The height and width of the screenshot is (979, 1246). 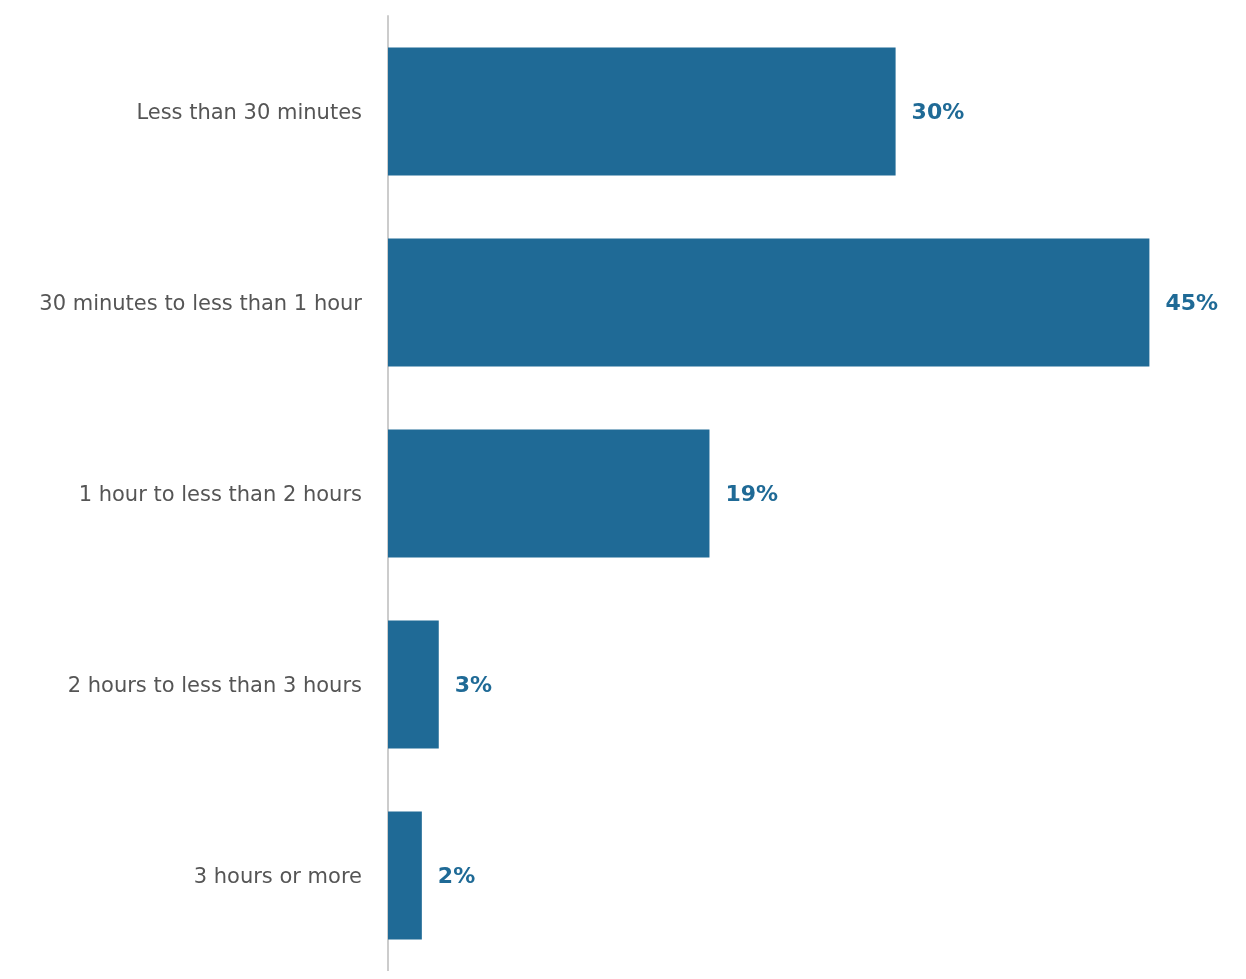 What do you see at coordinates (473, 684) in the screenshot?
I see `data-label: 3%` at bounding box center [473, 684].